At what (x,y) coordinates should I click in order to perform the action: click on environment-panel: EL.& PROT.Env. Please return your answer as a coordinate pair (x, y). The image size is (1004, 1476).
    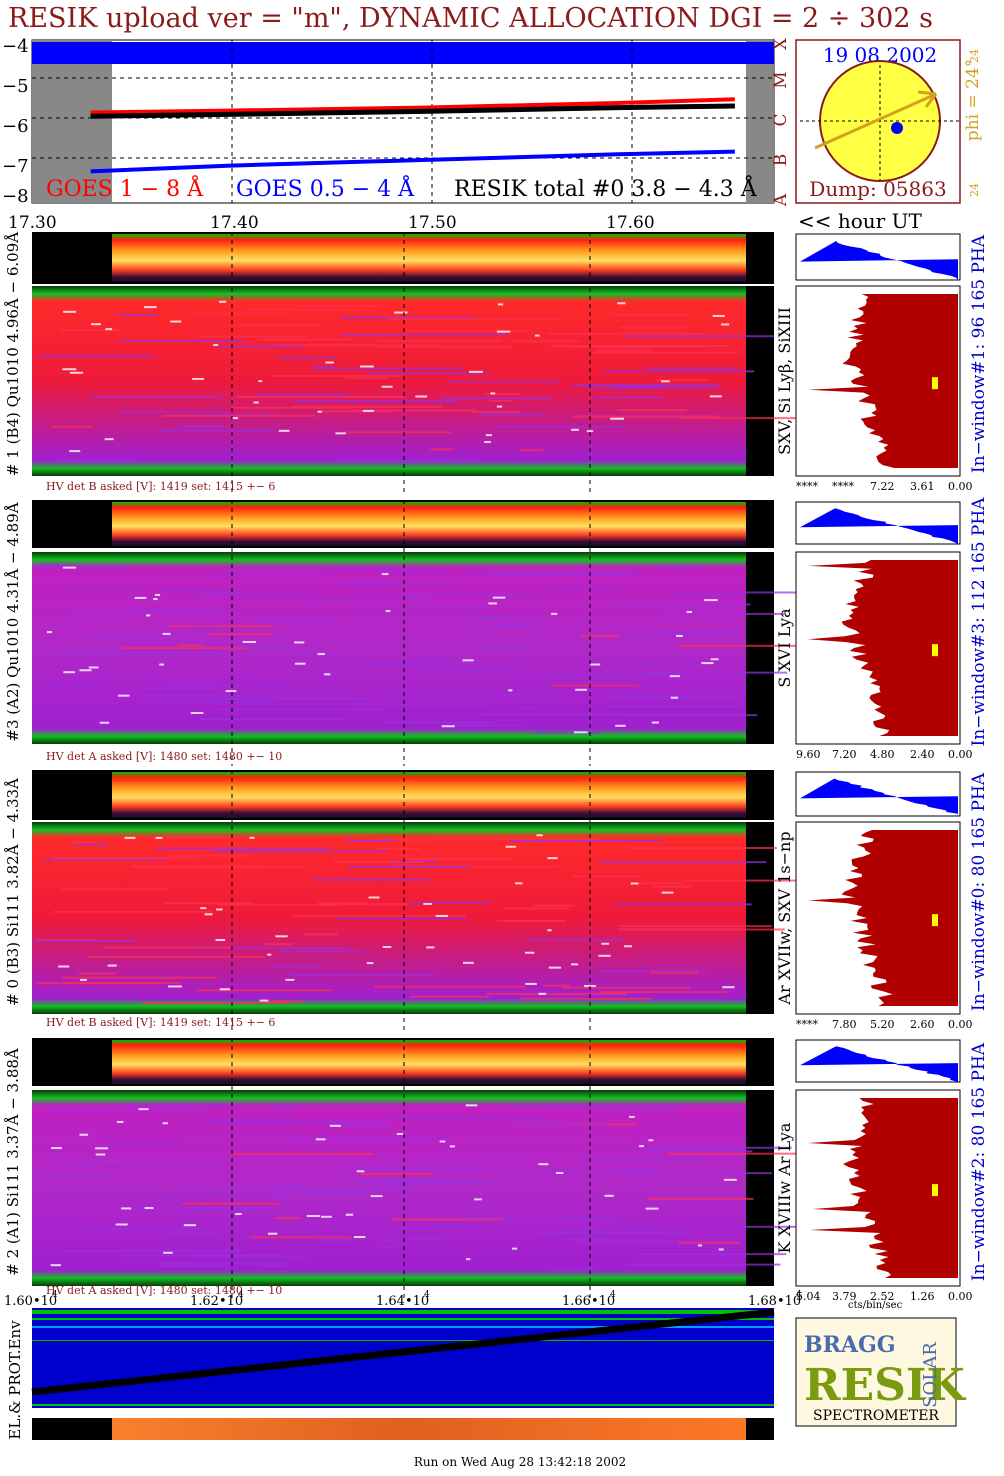
    Looking at the image, I should click on (390, 1374).